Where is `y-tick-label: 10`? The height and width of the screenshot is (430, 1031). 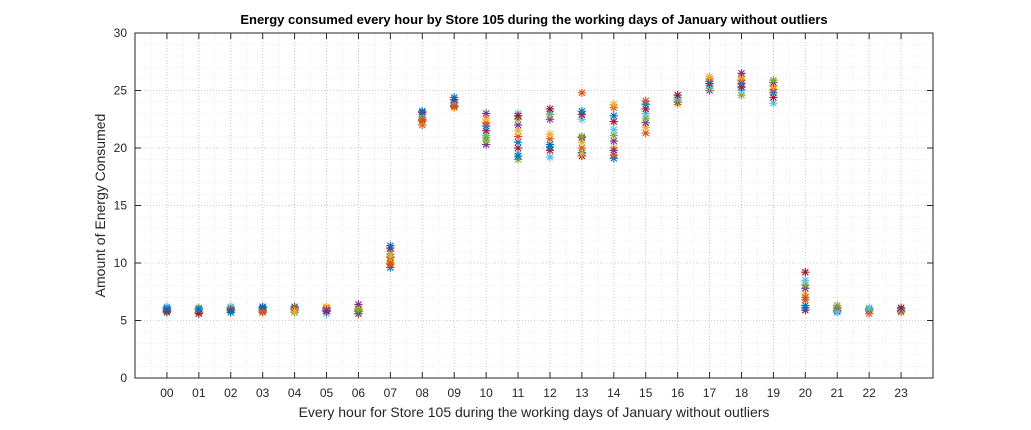
y-tick-label: 10 is located at coordinates (121, 263).